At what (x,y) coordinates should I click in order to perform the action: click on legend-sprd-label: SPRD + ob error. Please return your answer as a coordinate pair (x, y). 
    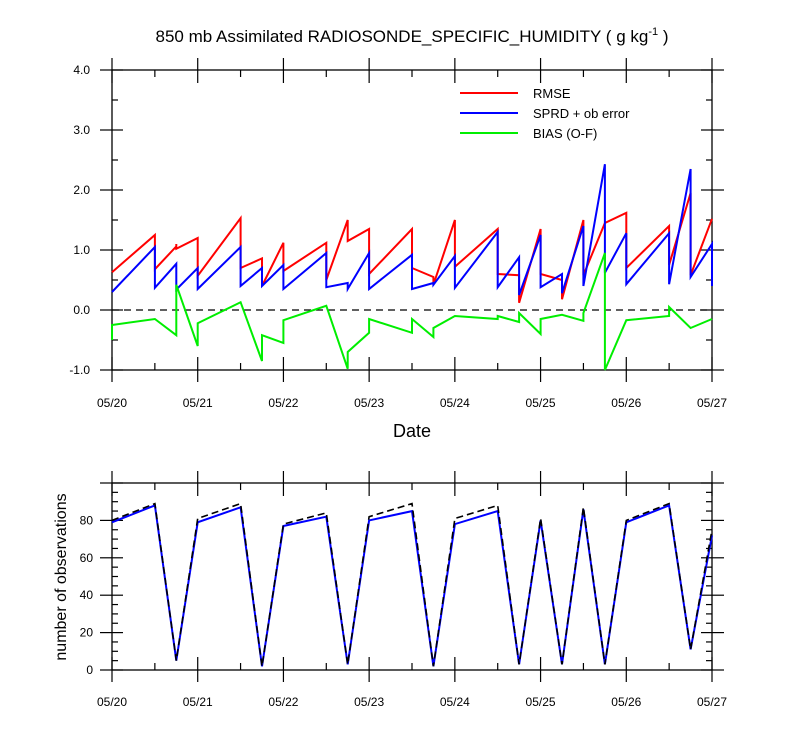
    Looking at the image, I should click on (581, 113).